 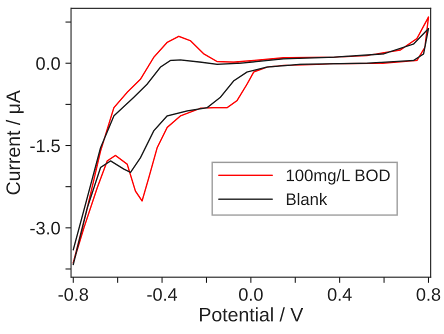 I want to click on legend-label: 100mg/L BOD, so click(x=338, y=177).